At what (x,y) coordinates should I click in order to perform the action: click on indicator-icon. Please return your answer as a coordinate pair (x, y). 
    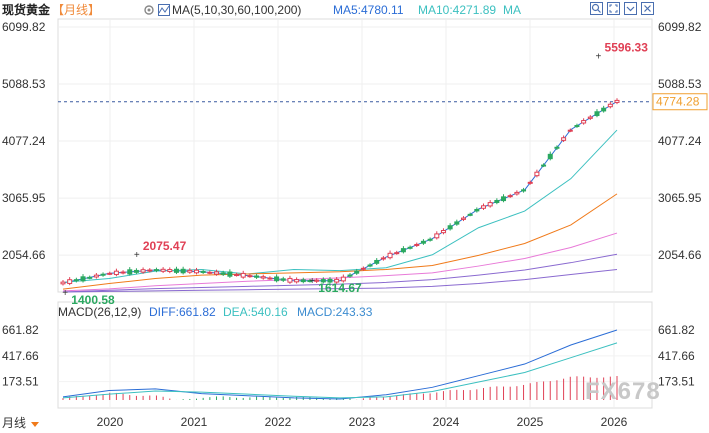
    Looking at the image, I should click on (164, 10).